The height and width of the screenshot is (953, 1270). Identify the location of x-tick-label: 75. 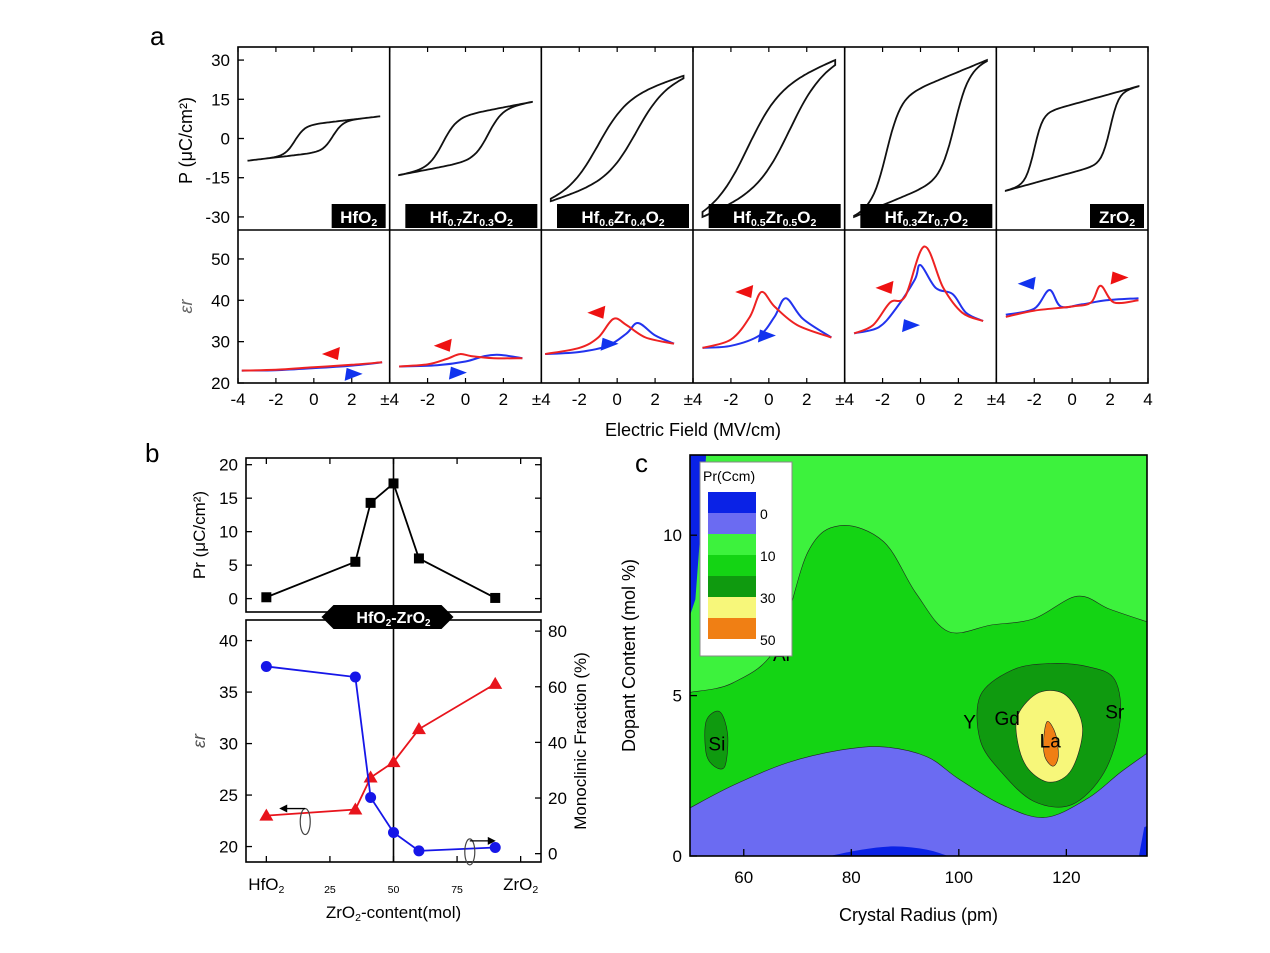
(457, 890).